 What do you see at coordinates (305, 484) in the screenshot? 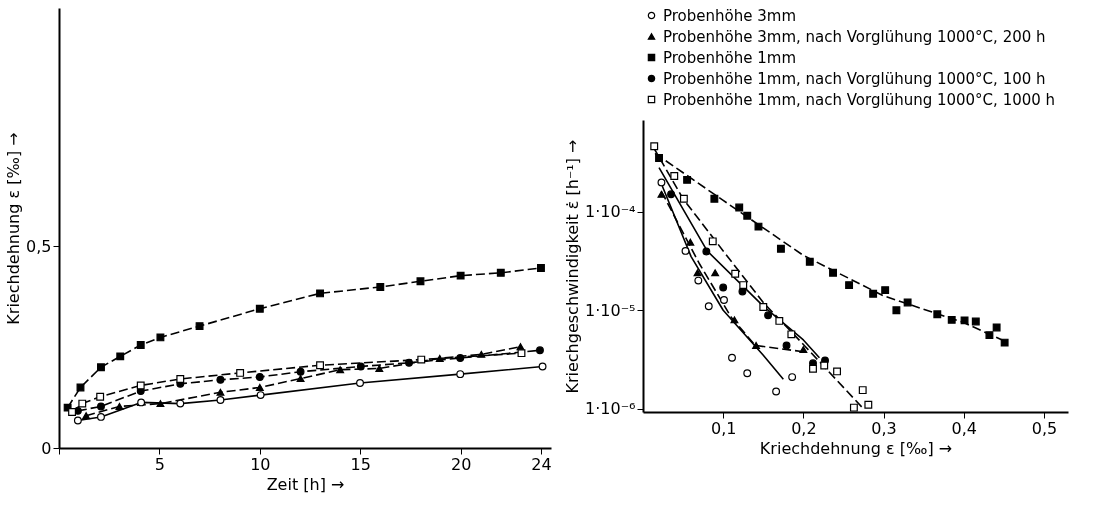
I see `x-axis-title: Zeit [h] →` at bounding box center [305, 484].